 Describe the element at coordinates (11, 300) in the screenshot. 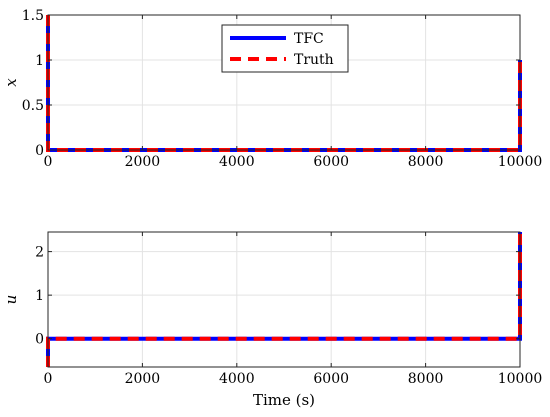

I see `y-axis-label: u` at that location.